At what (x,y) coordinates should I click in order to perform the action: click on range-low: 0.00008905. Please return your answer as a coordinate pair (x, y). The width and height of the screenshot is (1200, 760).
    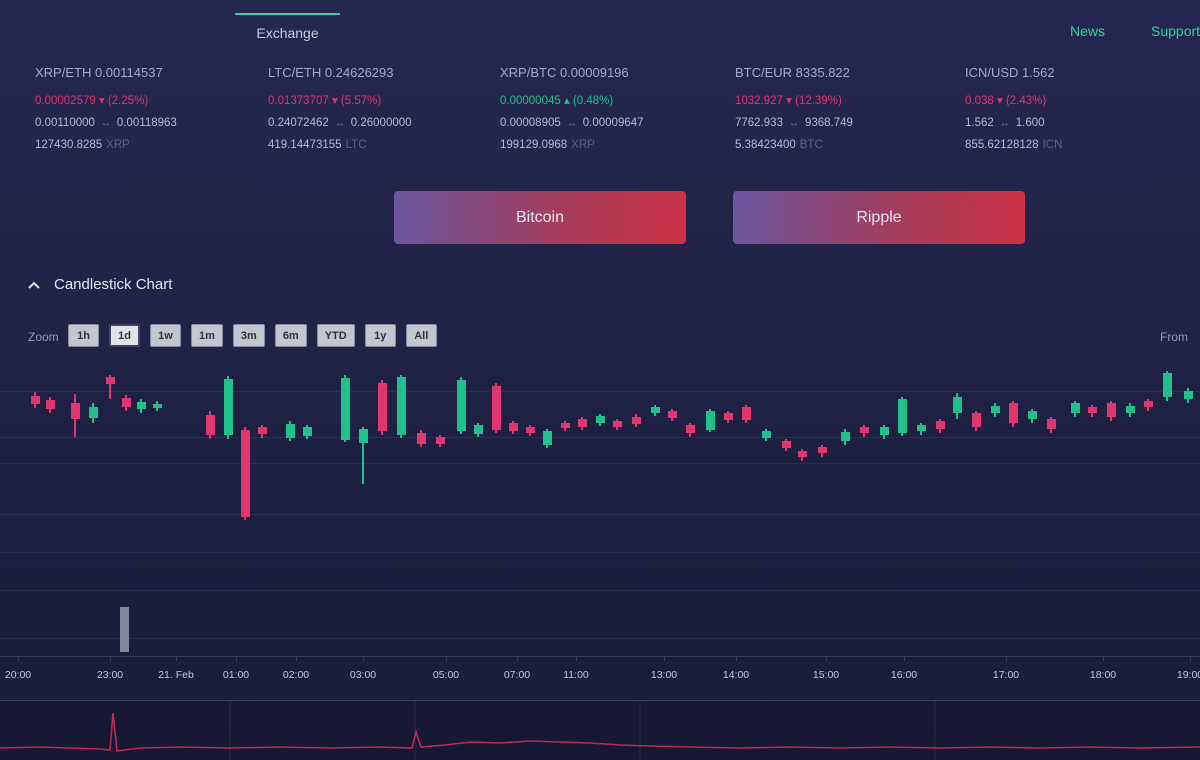
    Looking at the image, I should click on (530, 123).